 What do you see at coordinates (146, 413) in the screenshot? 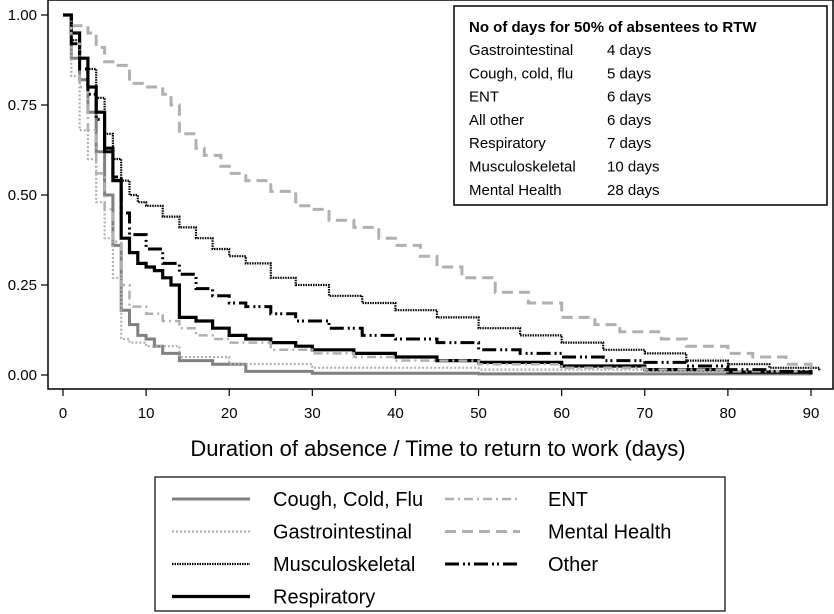
I see `x-tick-label: 10` at bounding box center [146, 413].